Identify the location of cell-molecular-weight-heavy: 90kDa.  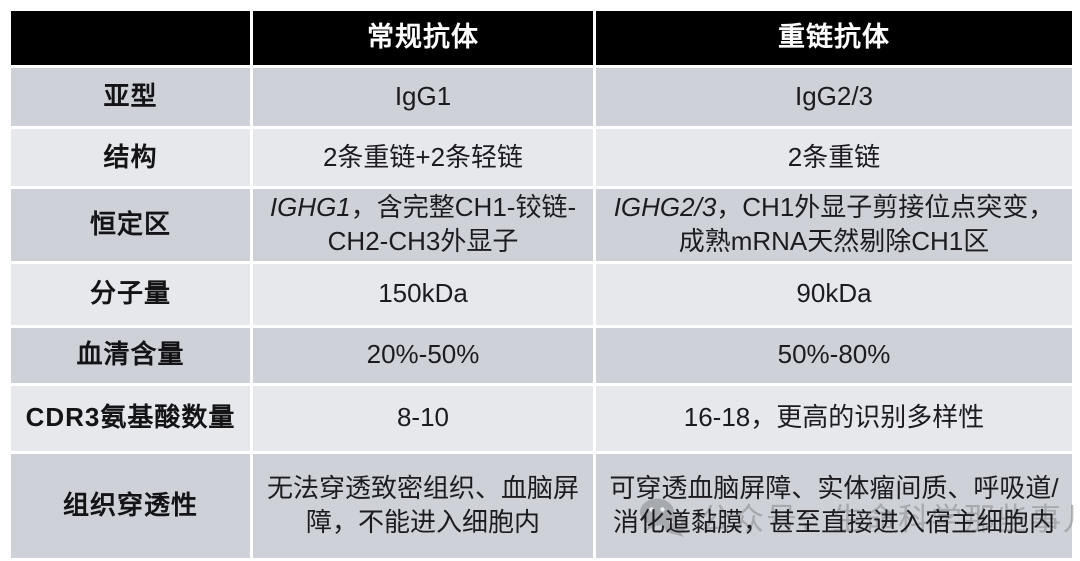
(834, 294).